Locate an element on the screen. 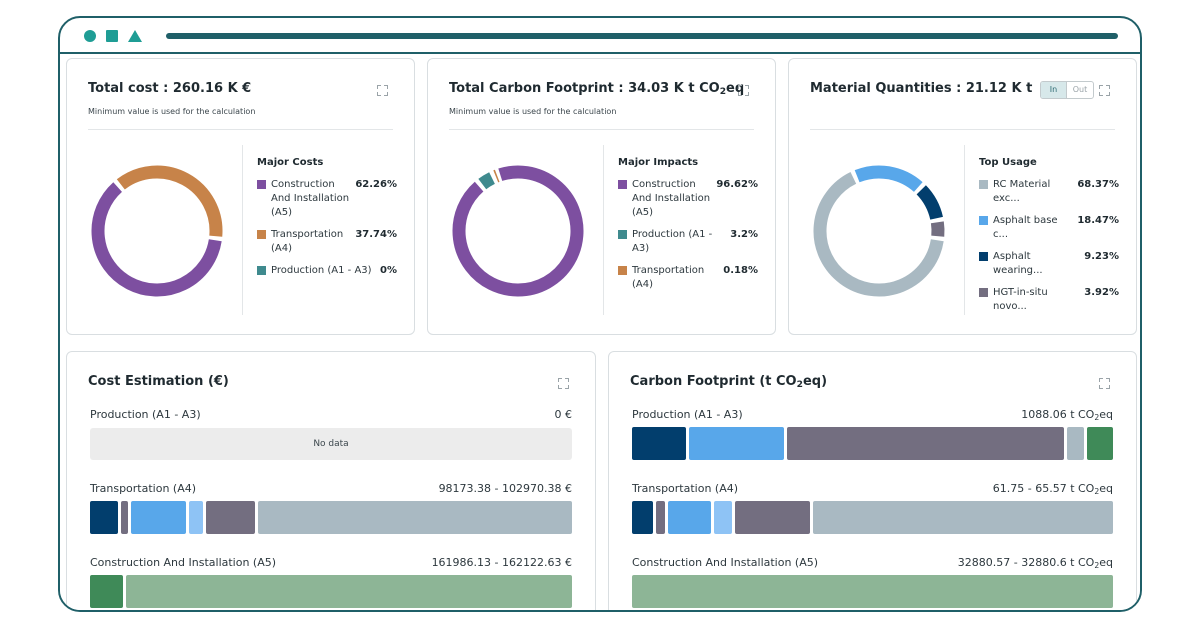 This screenshot has width=1200, height=628. triangle-icon is located at coordinates (135, 36).